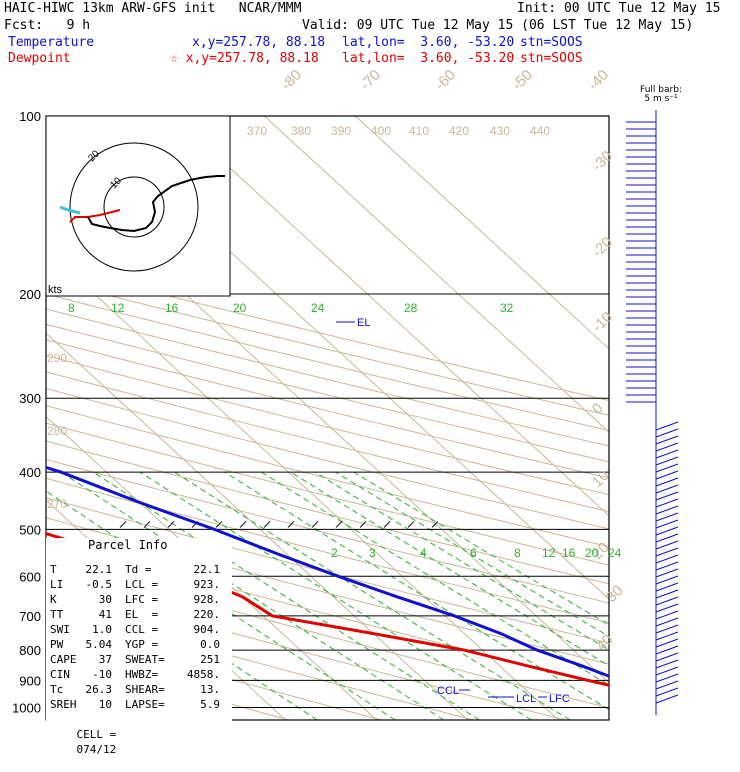 The image size is (740, 772). Describe the element at coordinates (56, 584) in the screenshot. I see `parcel-l1: LI` at that location.